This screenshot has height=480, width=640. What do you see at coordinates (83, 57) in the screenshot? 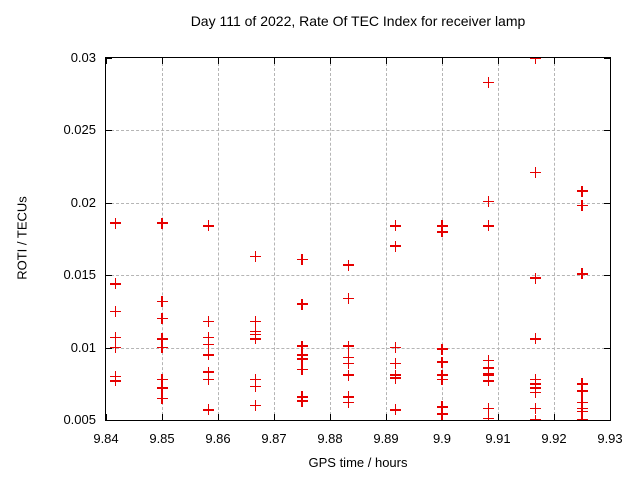
I see `y-tick-label: 0.03` at bounding box center [83, 57].